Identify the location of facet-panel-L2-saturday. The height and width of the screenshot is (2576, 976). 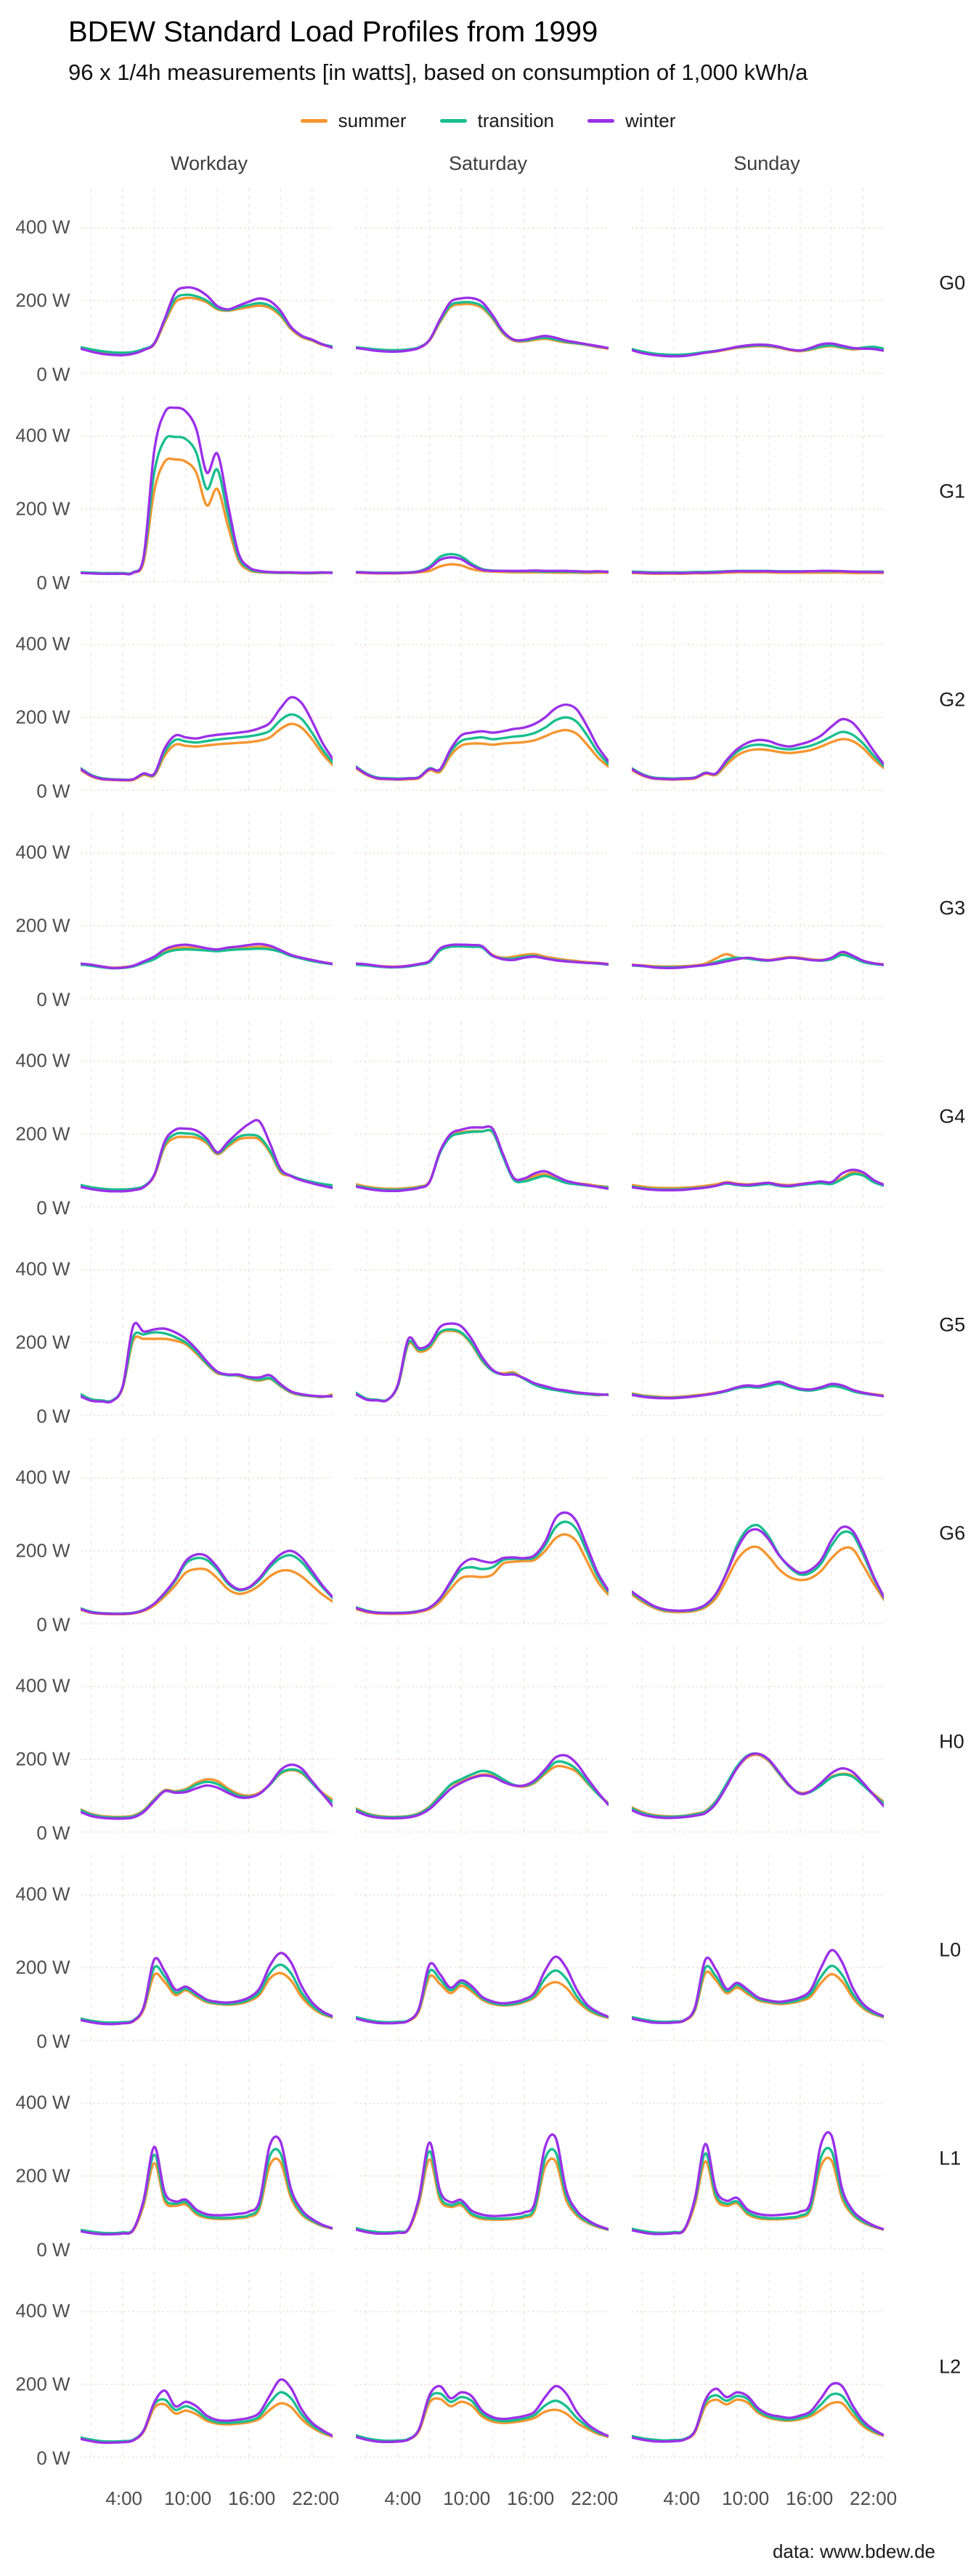
(482, 2366).